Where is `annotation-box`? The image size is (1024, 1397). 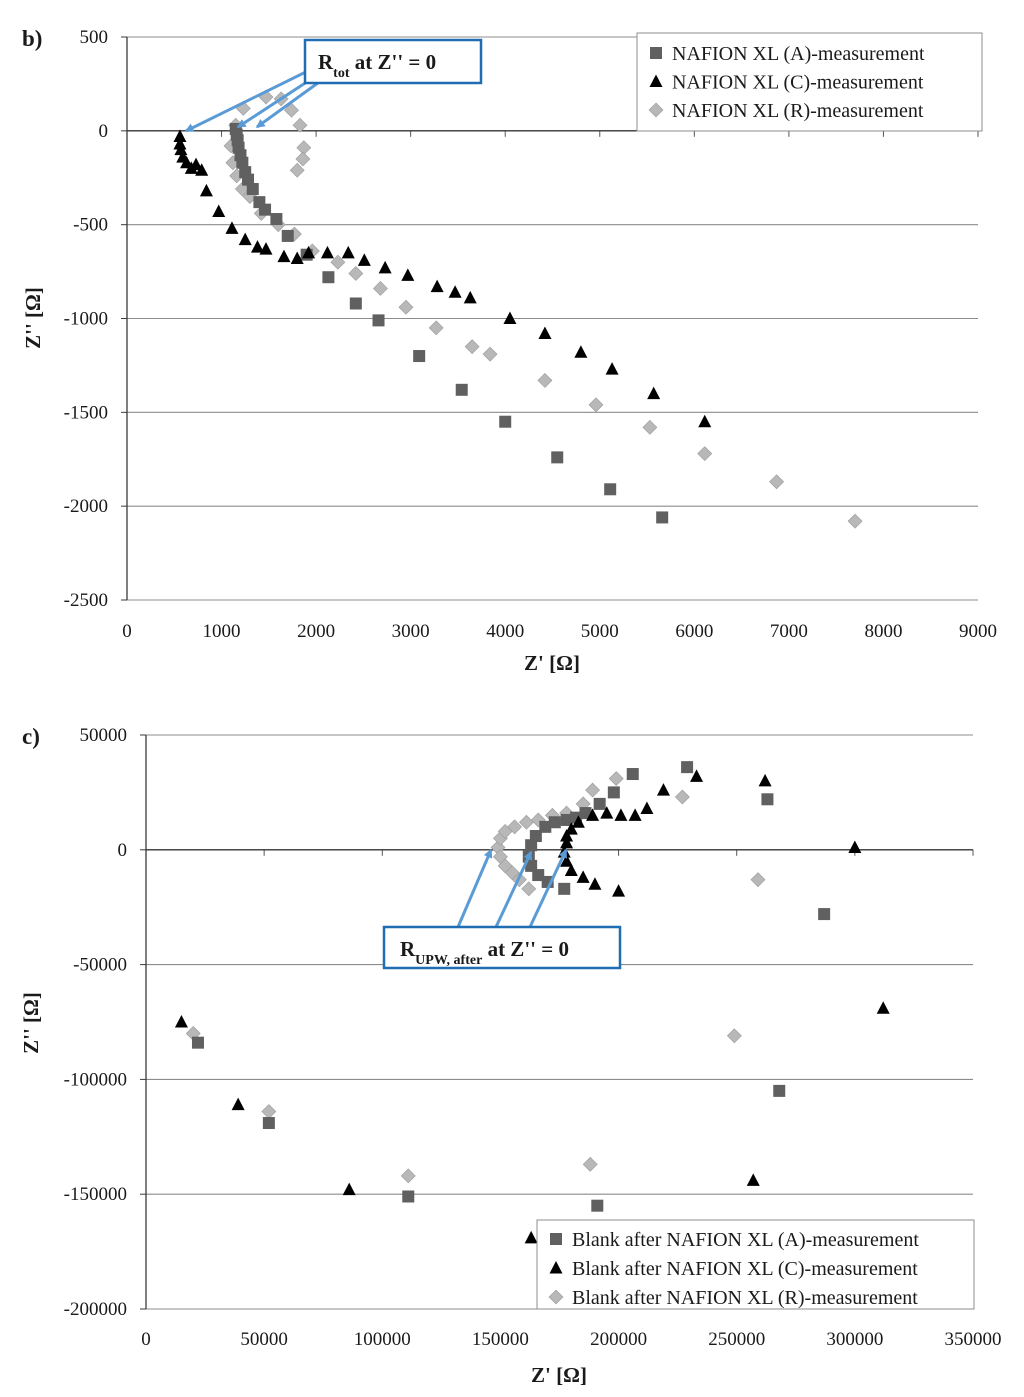
annotation-box is located at coordinates (502, 947).